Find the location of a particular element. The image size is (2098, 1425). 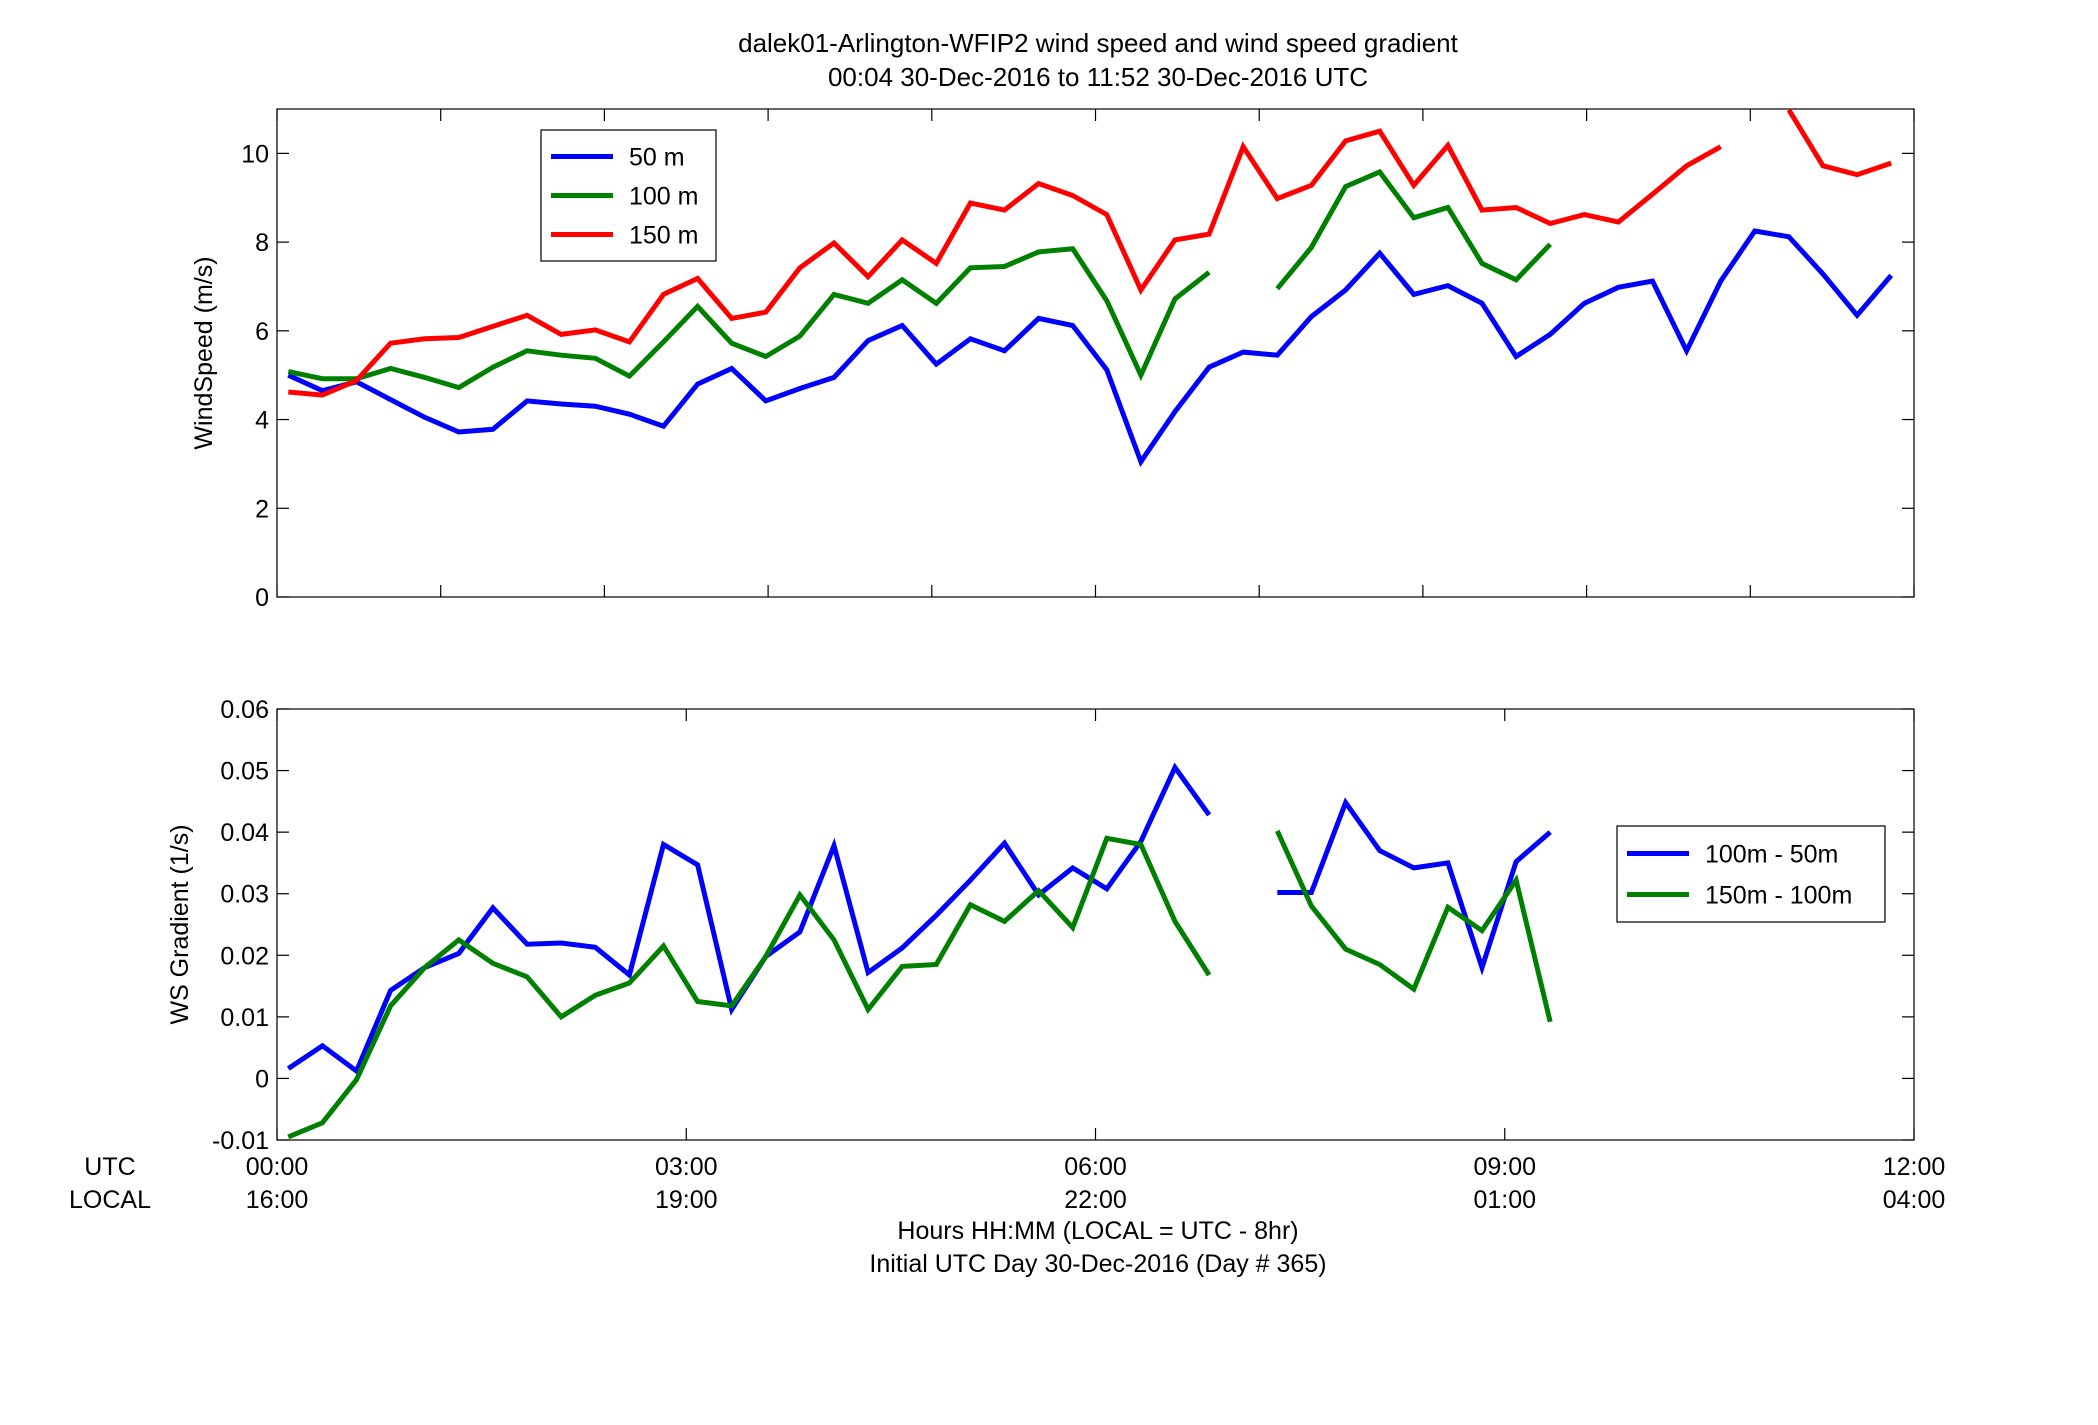

y-tick-label: 8 is located at coordinates (262, 243).